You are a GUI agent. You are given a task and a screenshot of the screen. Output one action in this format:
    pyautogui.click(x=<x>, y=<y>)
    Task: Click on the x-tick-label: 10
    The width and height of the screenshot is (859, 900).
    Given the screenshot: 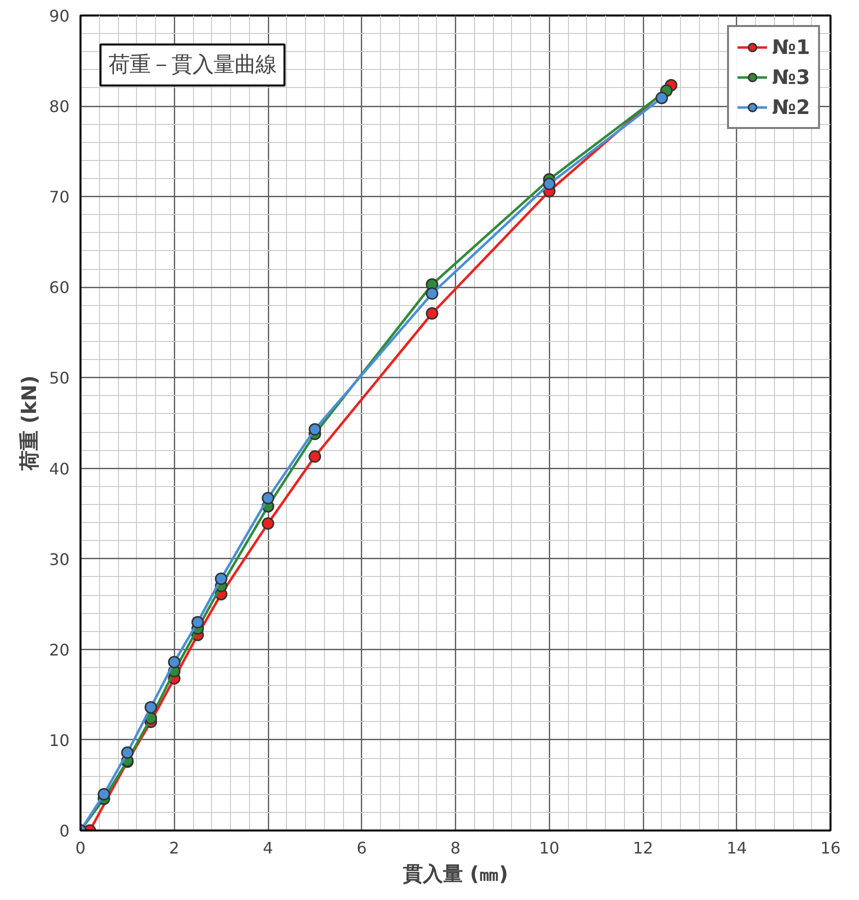 What is the action you would take?
    pyautogui.click(x=549, y=848)
    